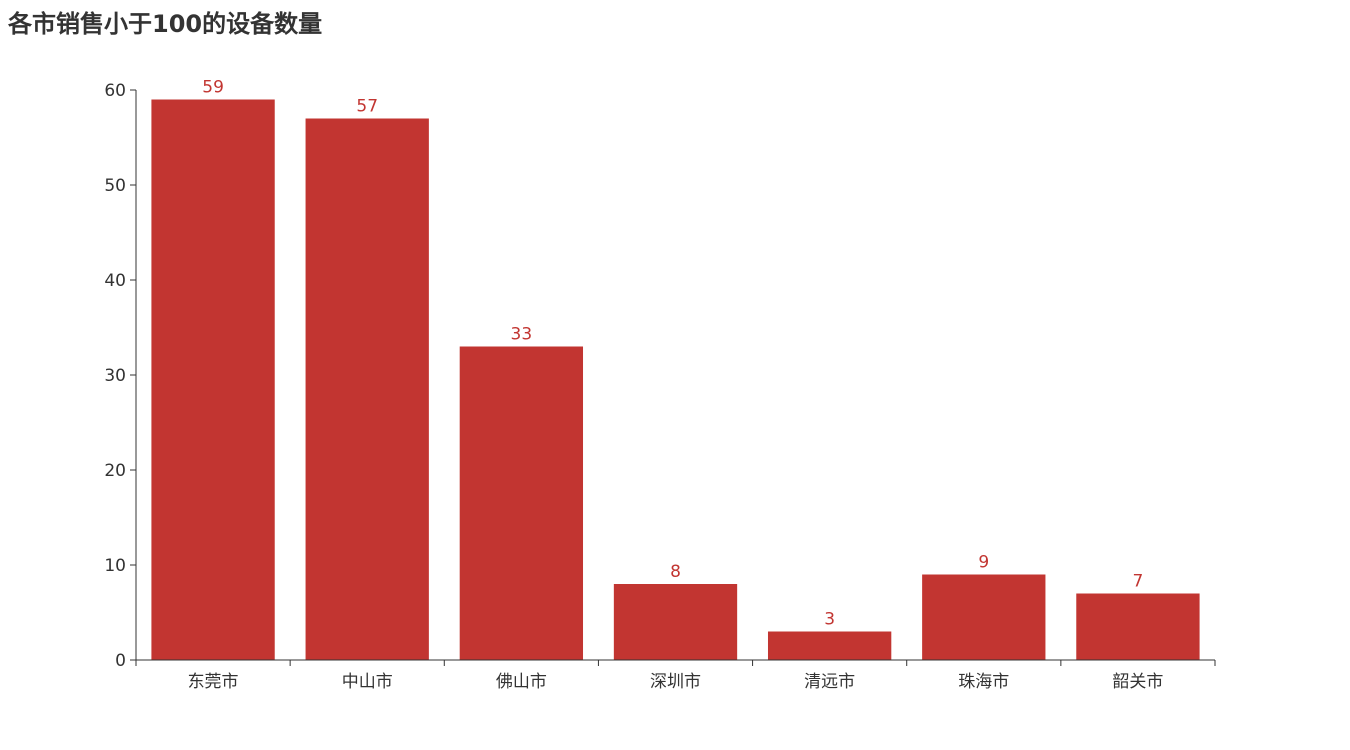 The image size is (1350, 750). I want to click on data-label: 57, so click(367, 107).